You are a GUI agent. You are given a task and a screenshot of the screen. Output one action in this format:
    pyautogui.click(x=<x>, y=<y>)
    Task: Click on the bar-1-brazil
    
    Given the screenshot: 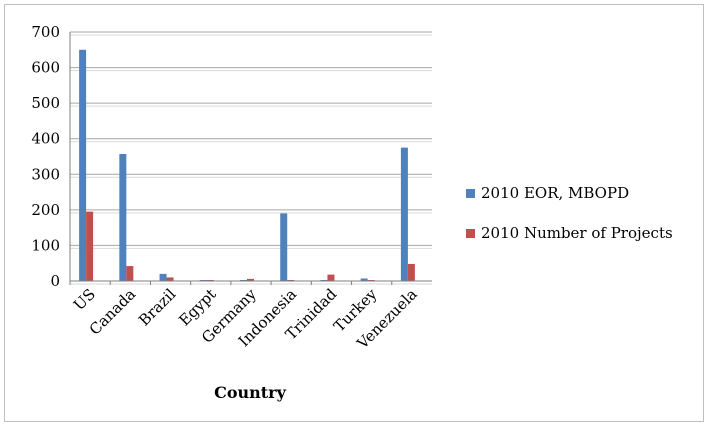 What is the action you would take?
    pyautogui.click(x=170, y=279)
    